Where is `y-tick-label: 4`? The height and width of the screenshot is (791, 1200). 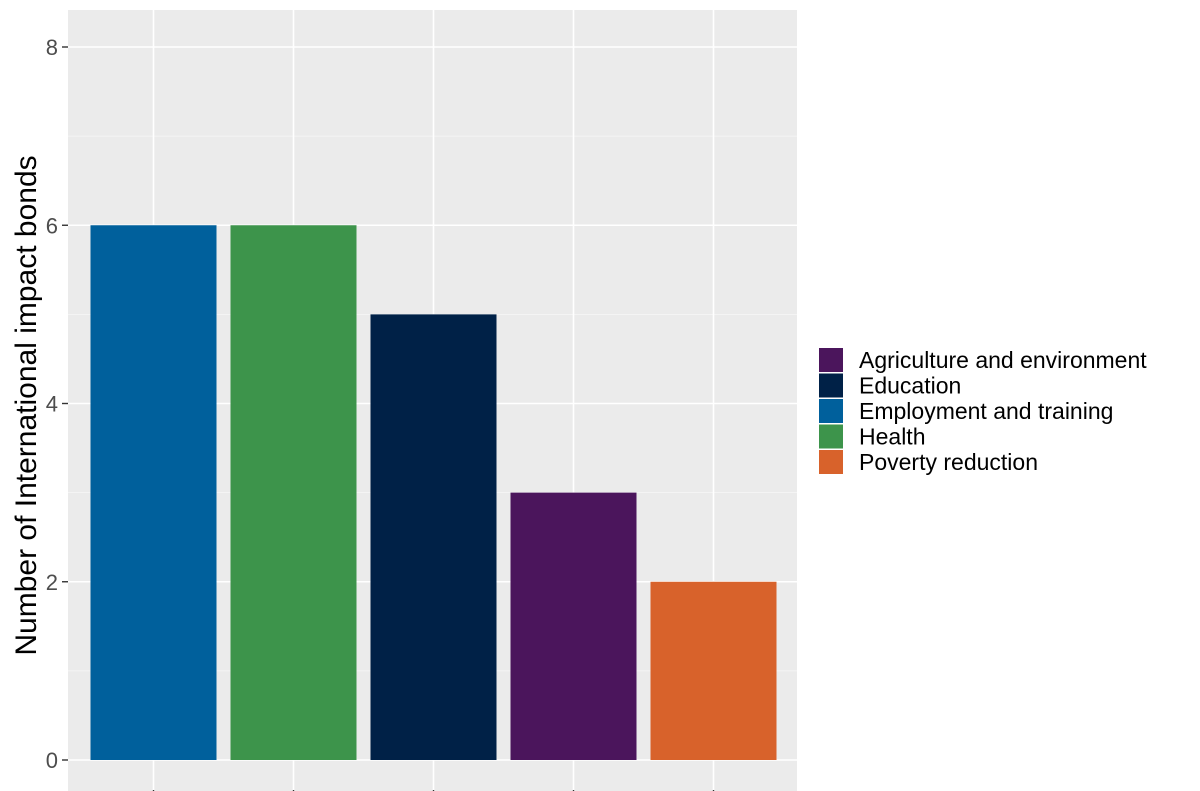 y-tick-label: 4 is located at coordinates (52, 404).